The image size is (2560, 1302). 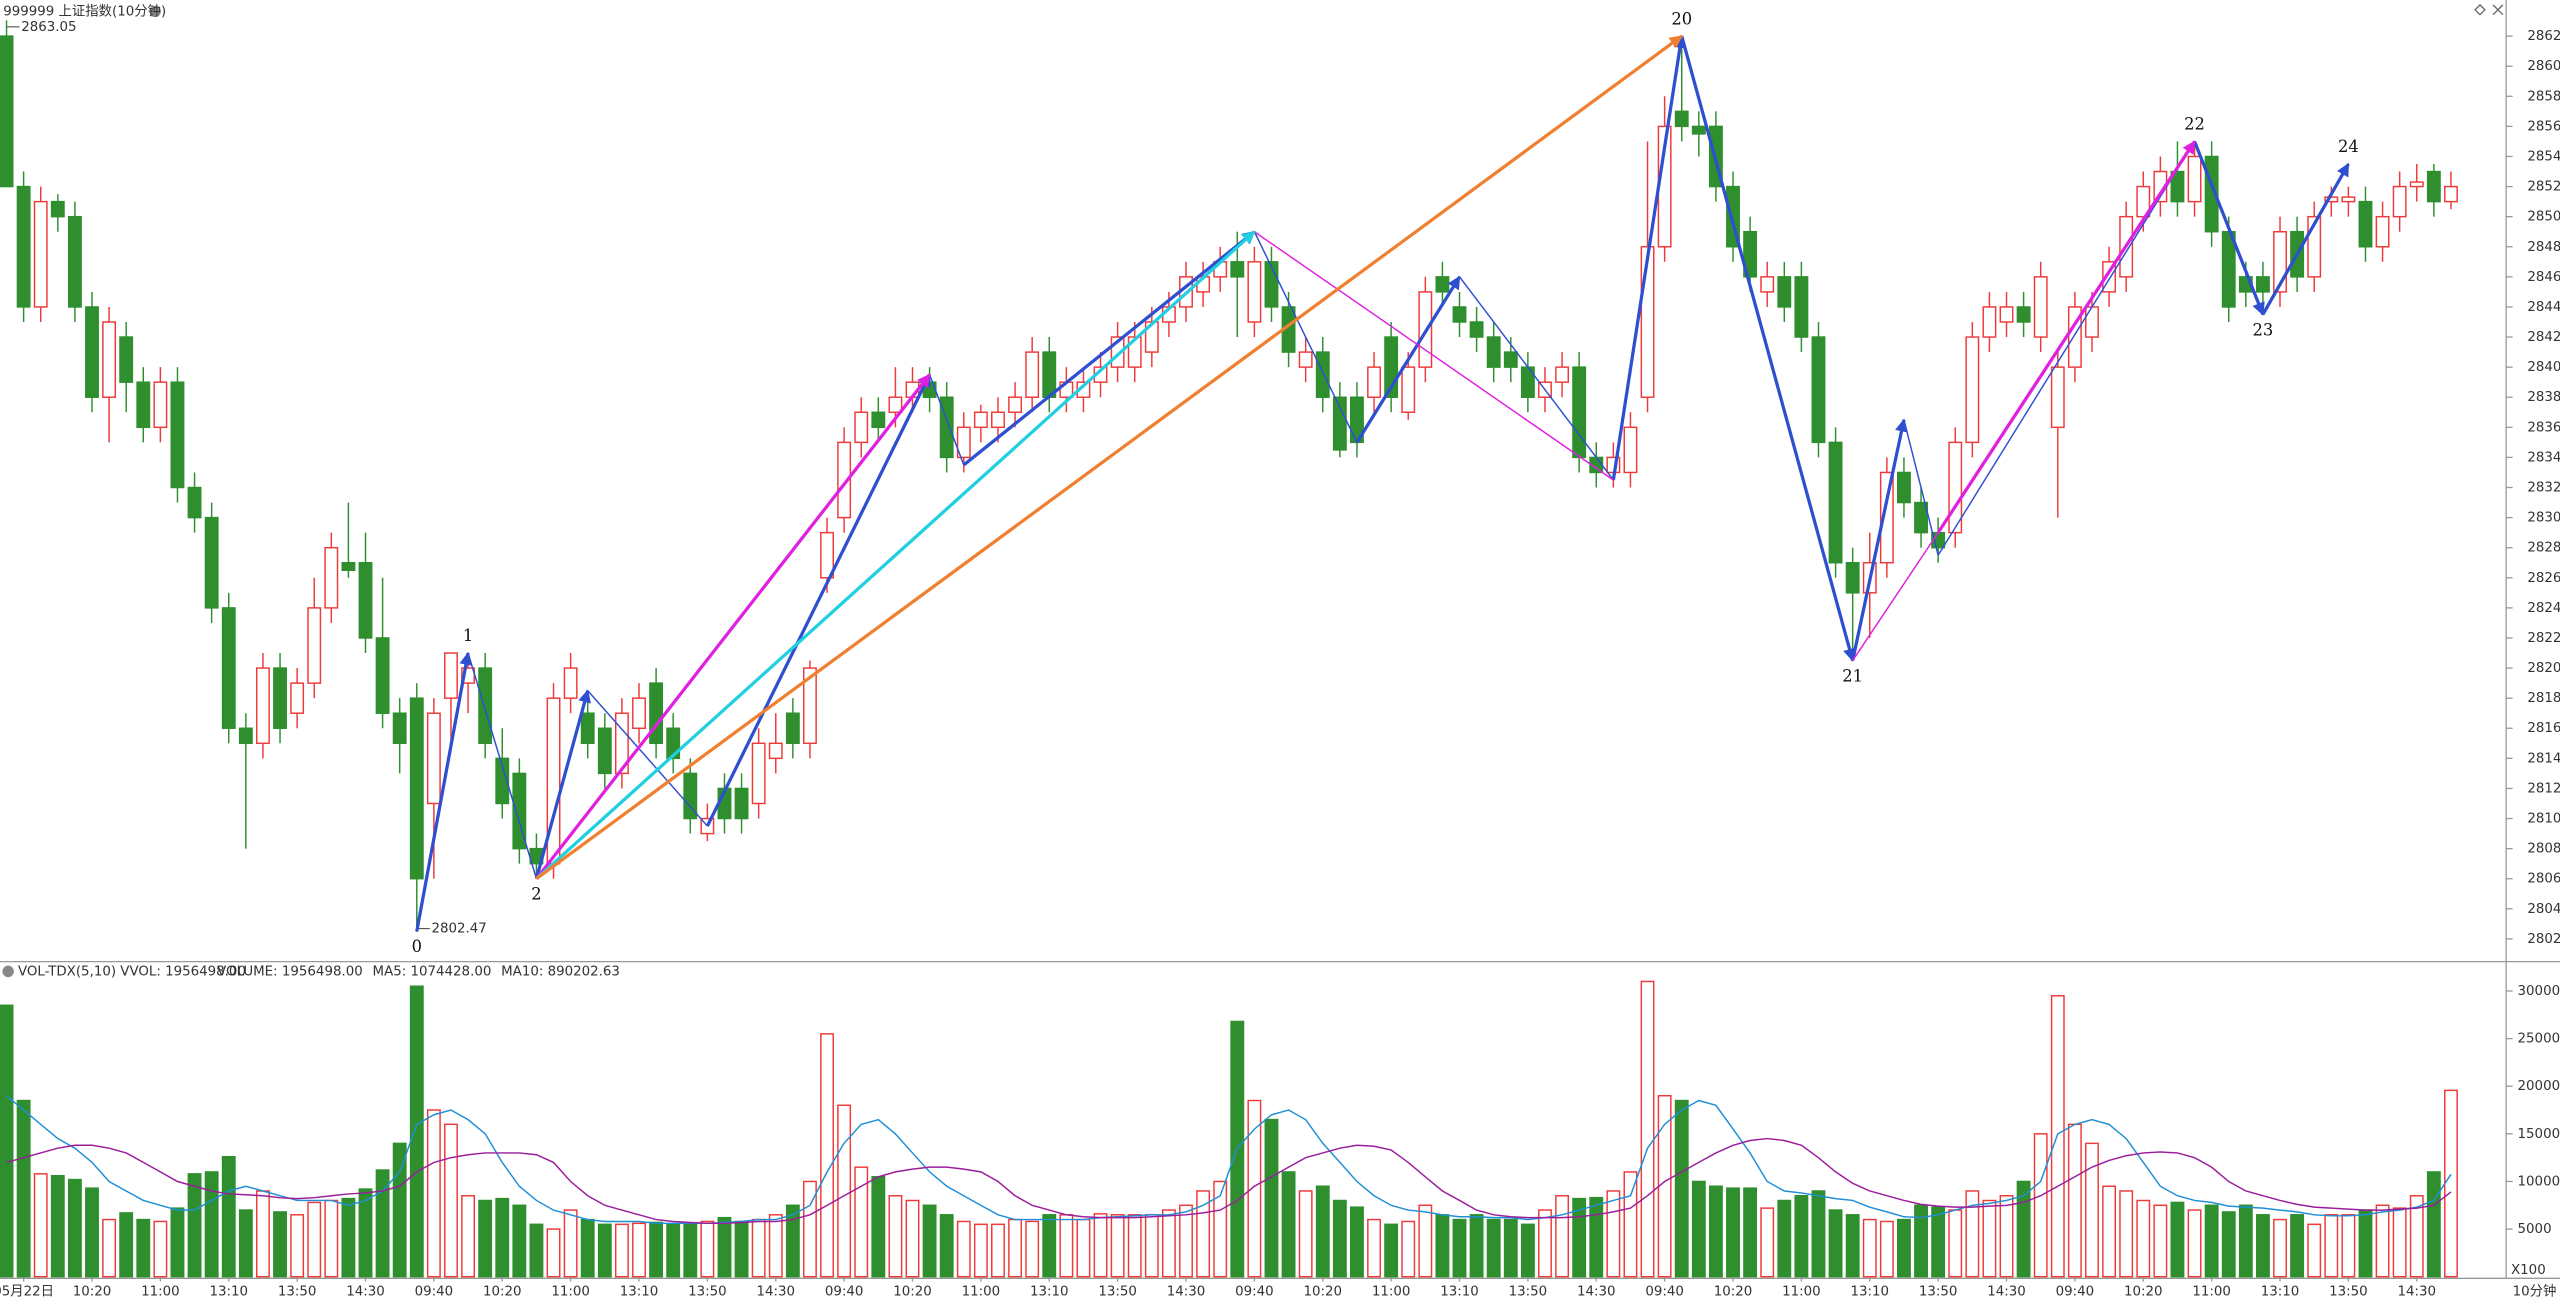 What do you see at coordinates (2539, 1086) in the screenshot?
I see `y-tick-label: 20000` at bounding box center [2539, 1086].